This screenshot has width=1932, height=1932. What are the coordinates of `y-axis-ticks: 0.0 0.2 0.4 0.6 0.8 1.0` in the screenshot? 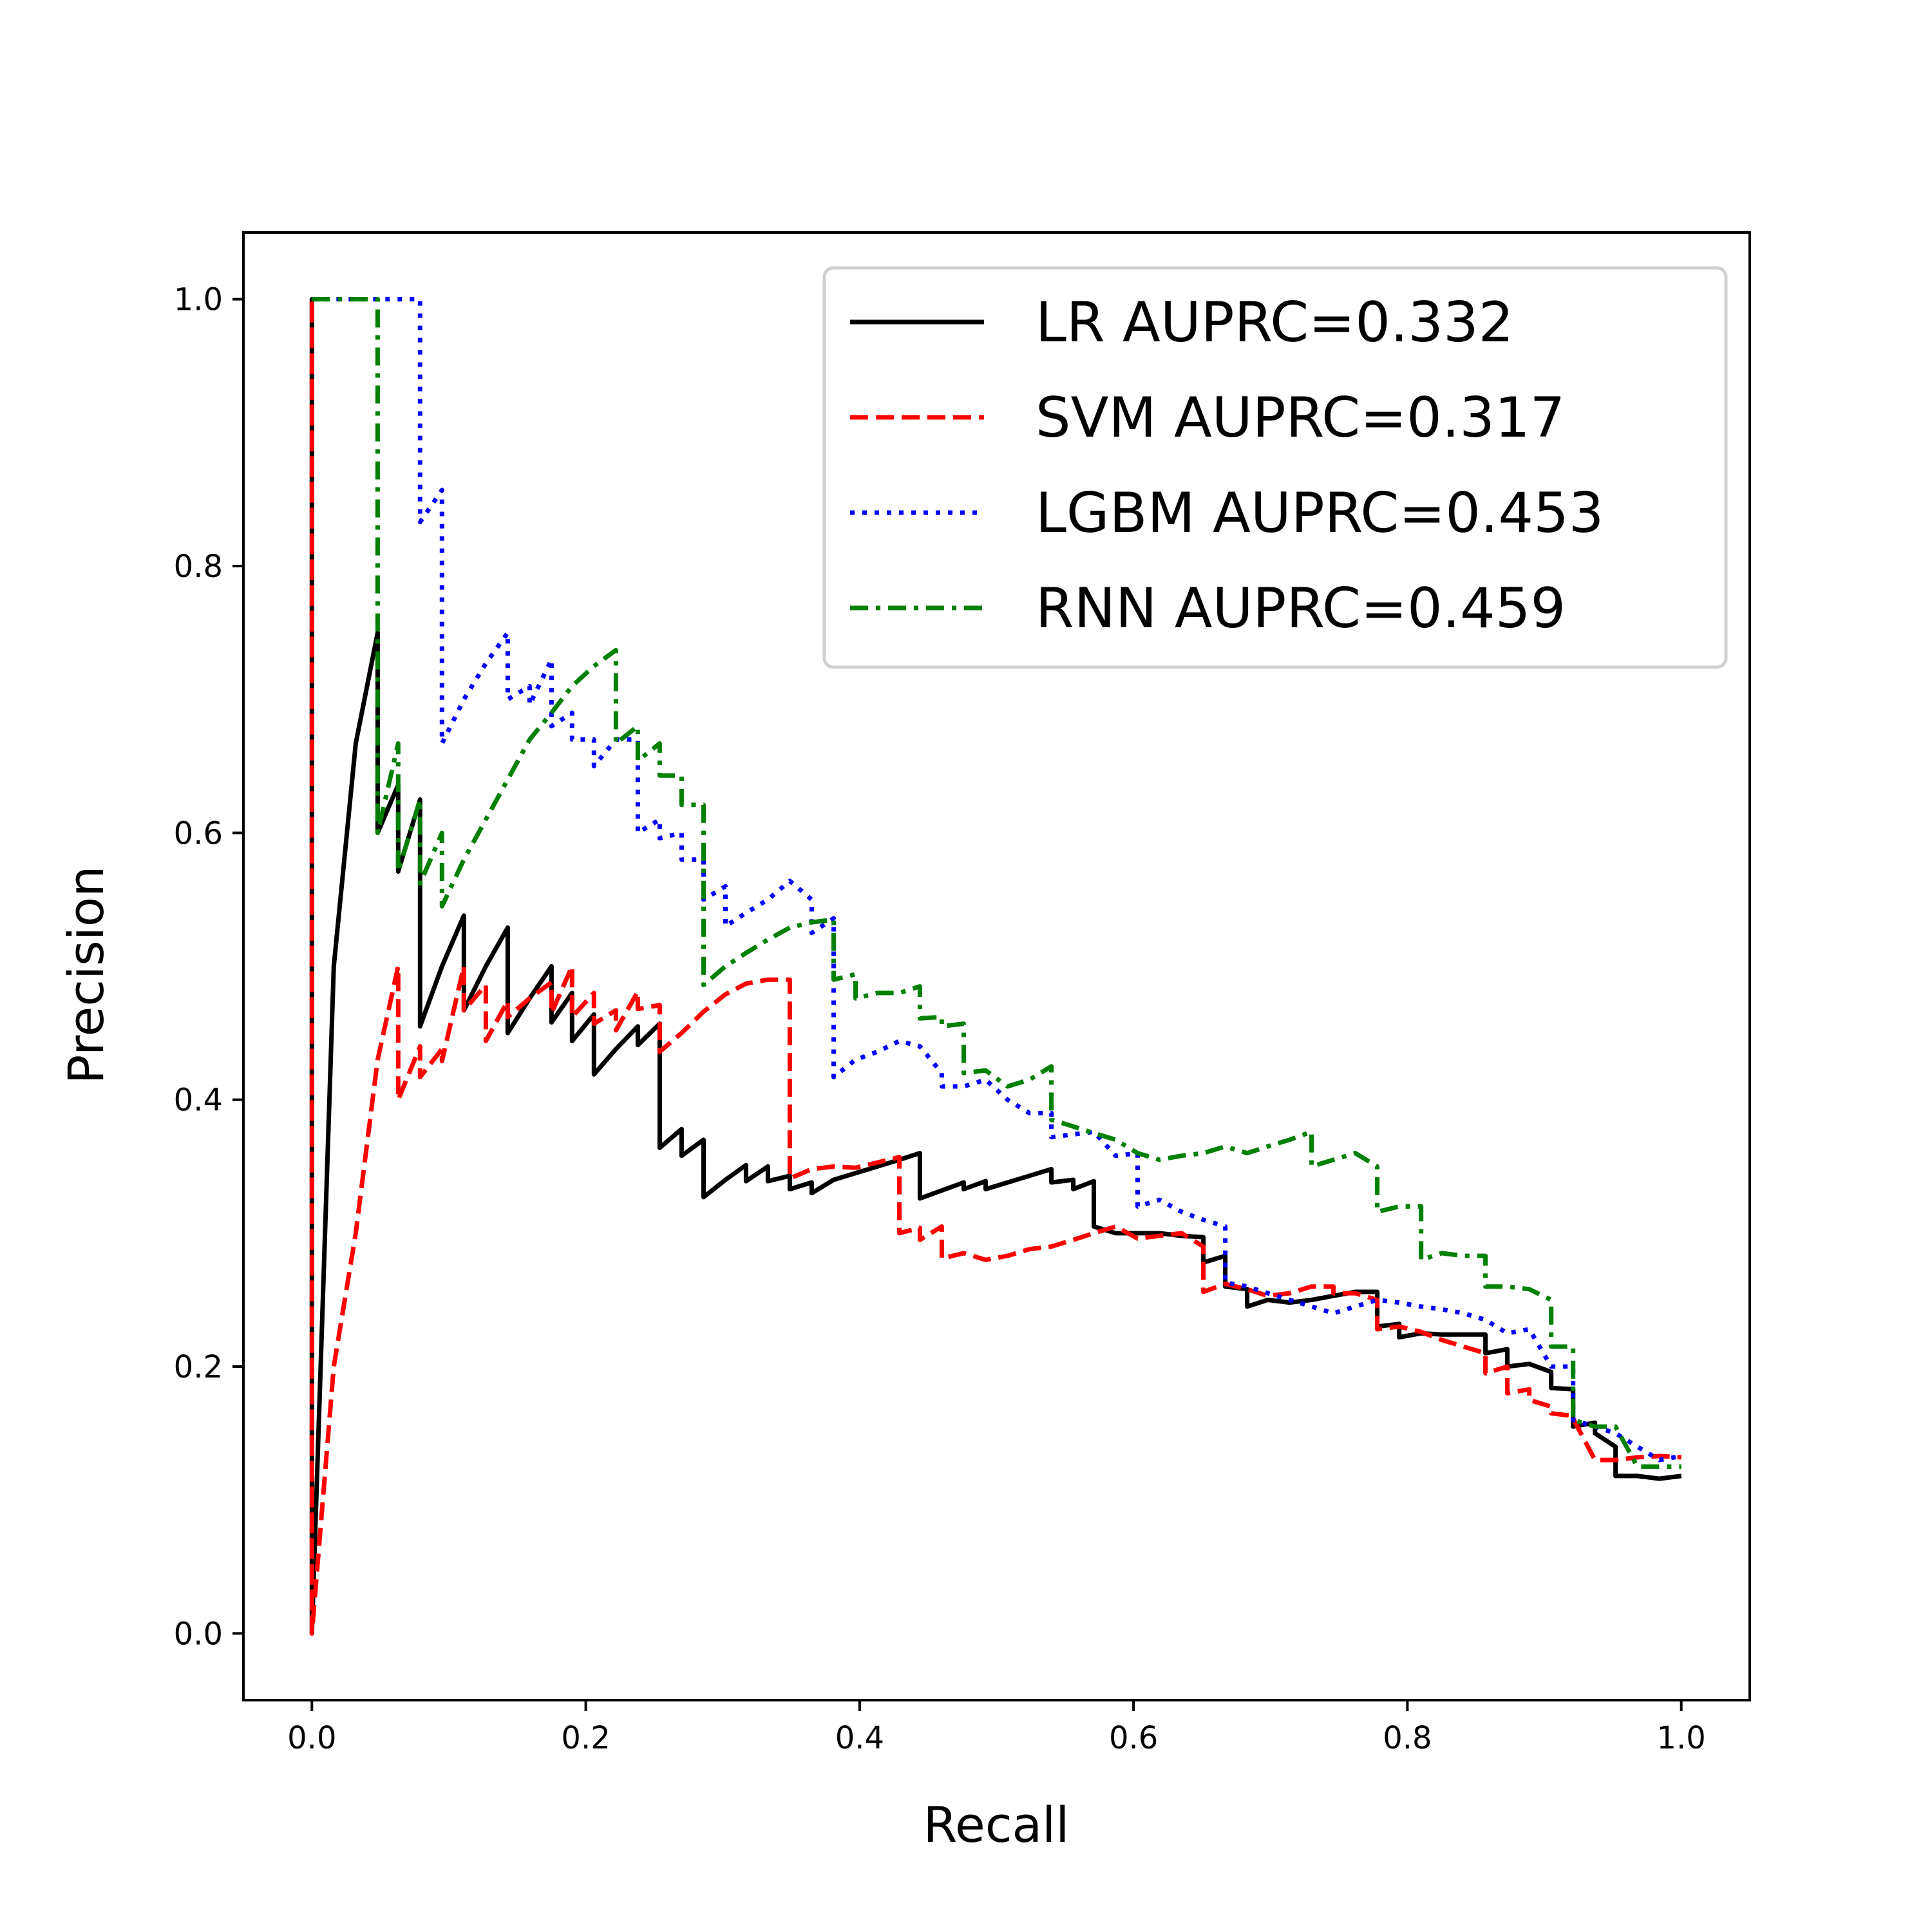 It's located at (208, 967).